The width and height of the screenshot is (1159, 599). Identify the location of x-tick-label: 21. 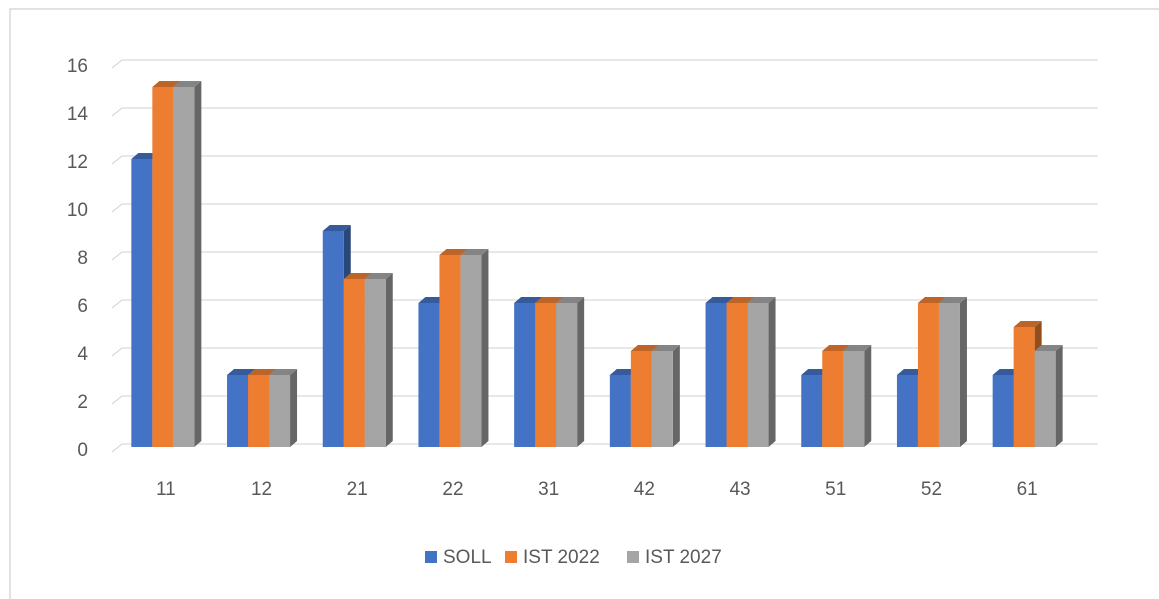
(357, 489).